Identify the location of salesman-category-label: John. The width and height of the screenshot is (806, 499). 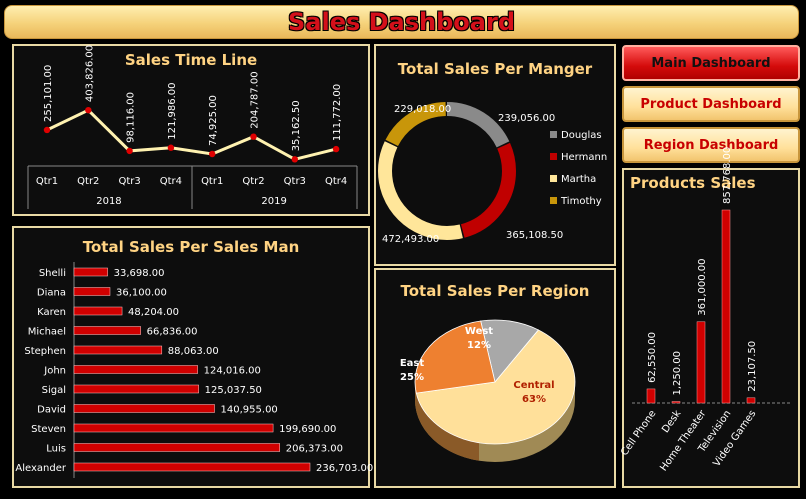
(54, 371).